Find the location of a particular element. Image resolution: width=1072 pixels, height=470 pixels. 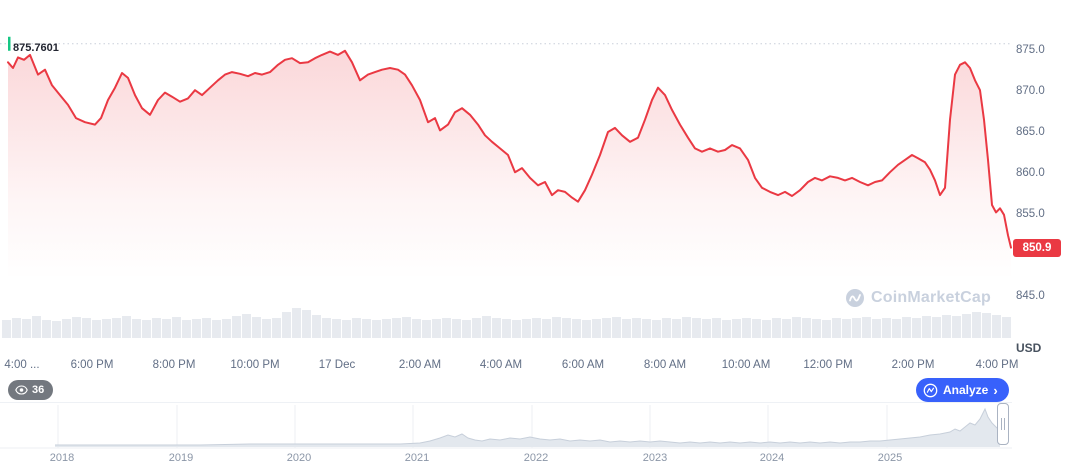

coinmarketcap-watermark: CoinMarketCap is located at coordinates (918, 298).